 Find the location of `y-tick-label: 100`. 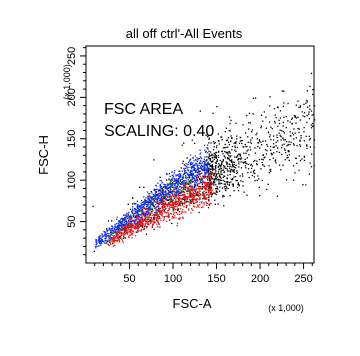

y-tick-label: 100 is located at coordinates (72, 180).